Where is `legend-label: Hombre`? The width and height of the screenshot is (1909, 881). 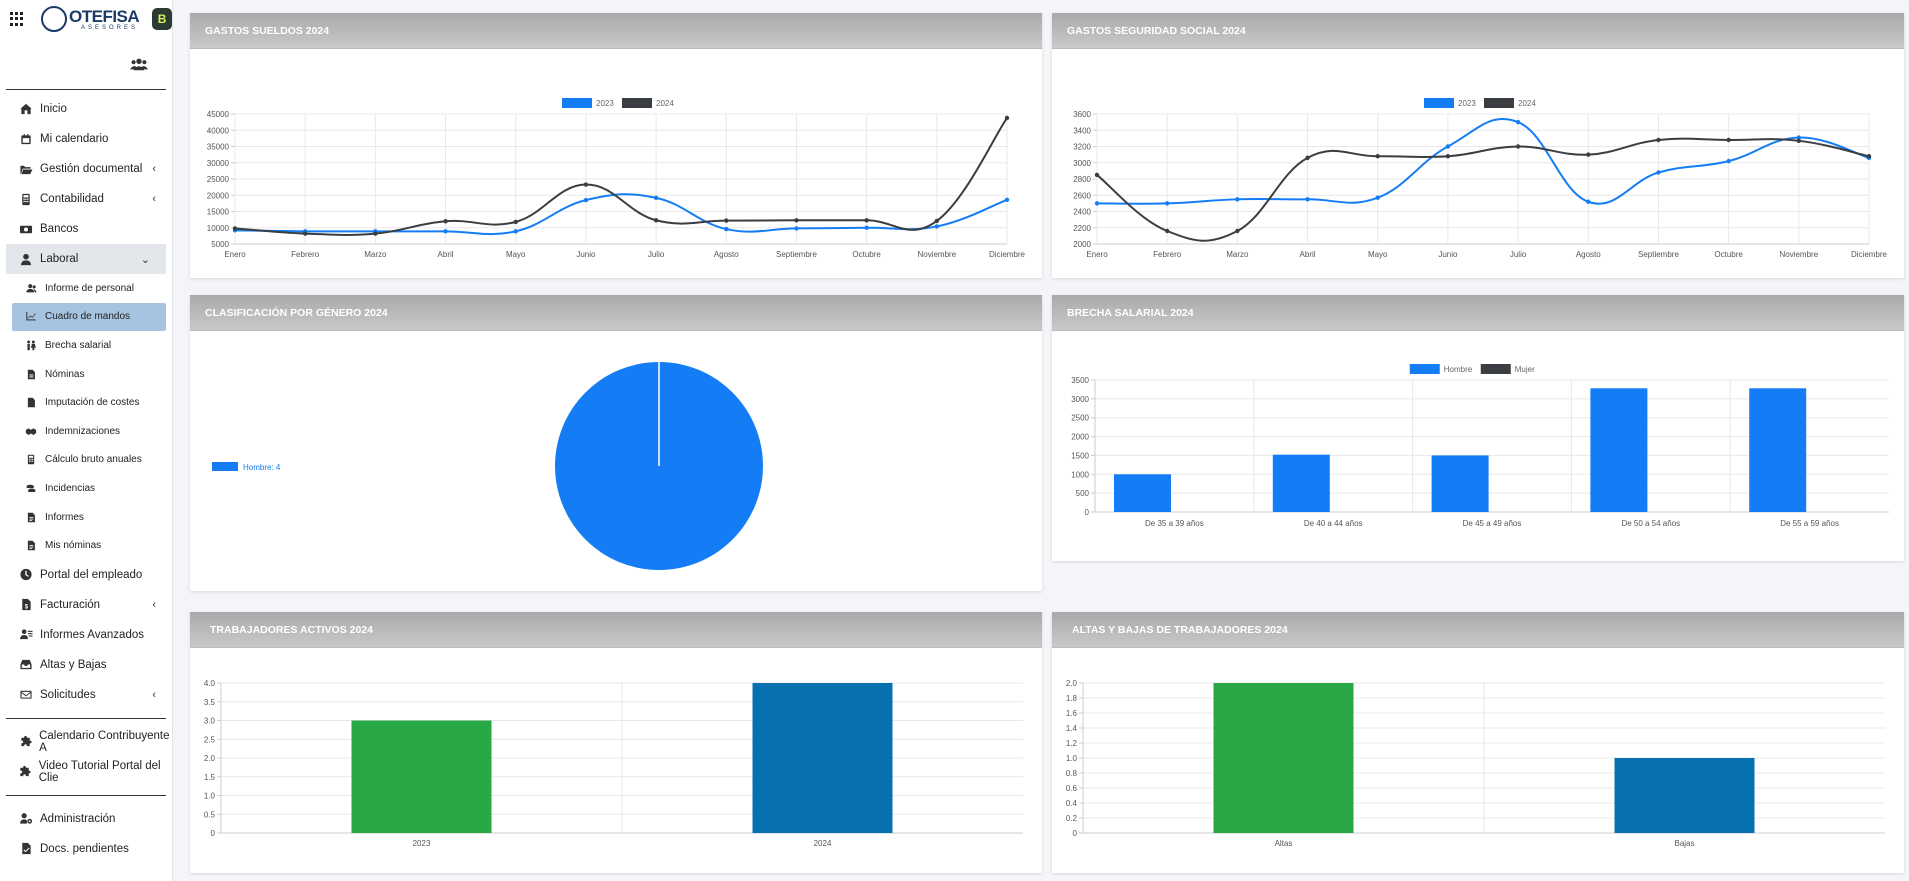
legend-label: Hombre is located at coordinates (1458, 369).